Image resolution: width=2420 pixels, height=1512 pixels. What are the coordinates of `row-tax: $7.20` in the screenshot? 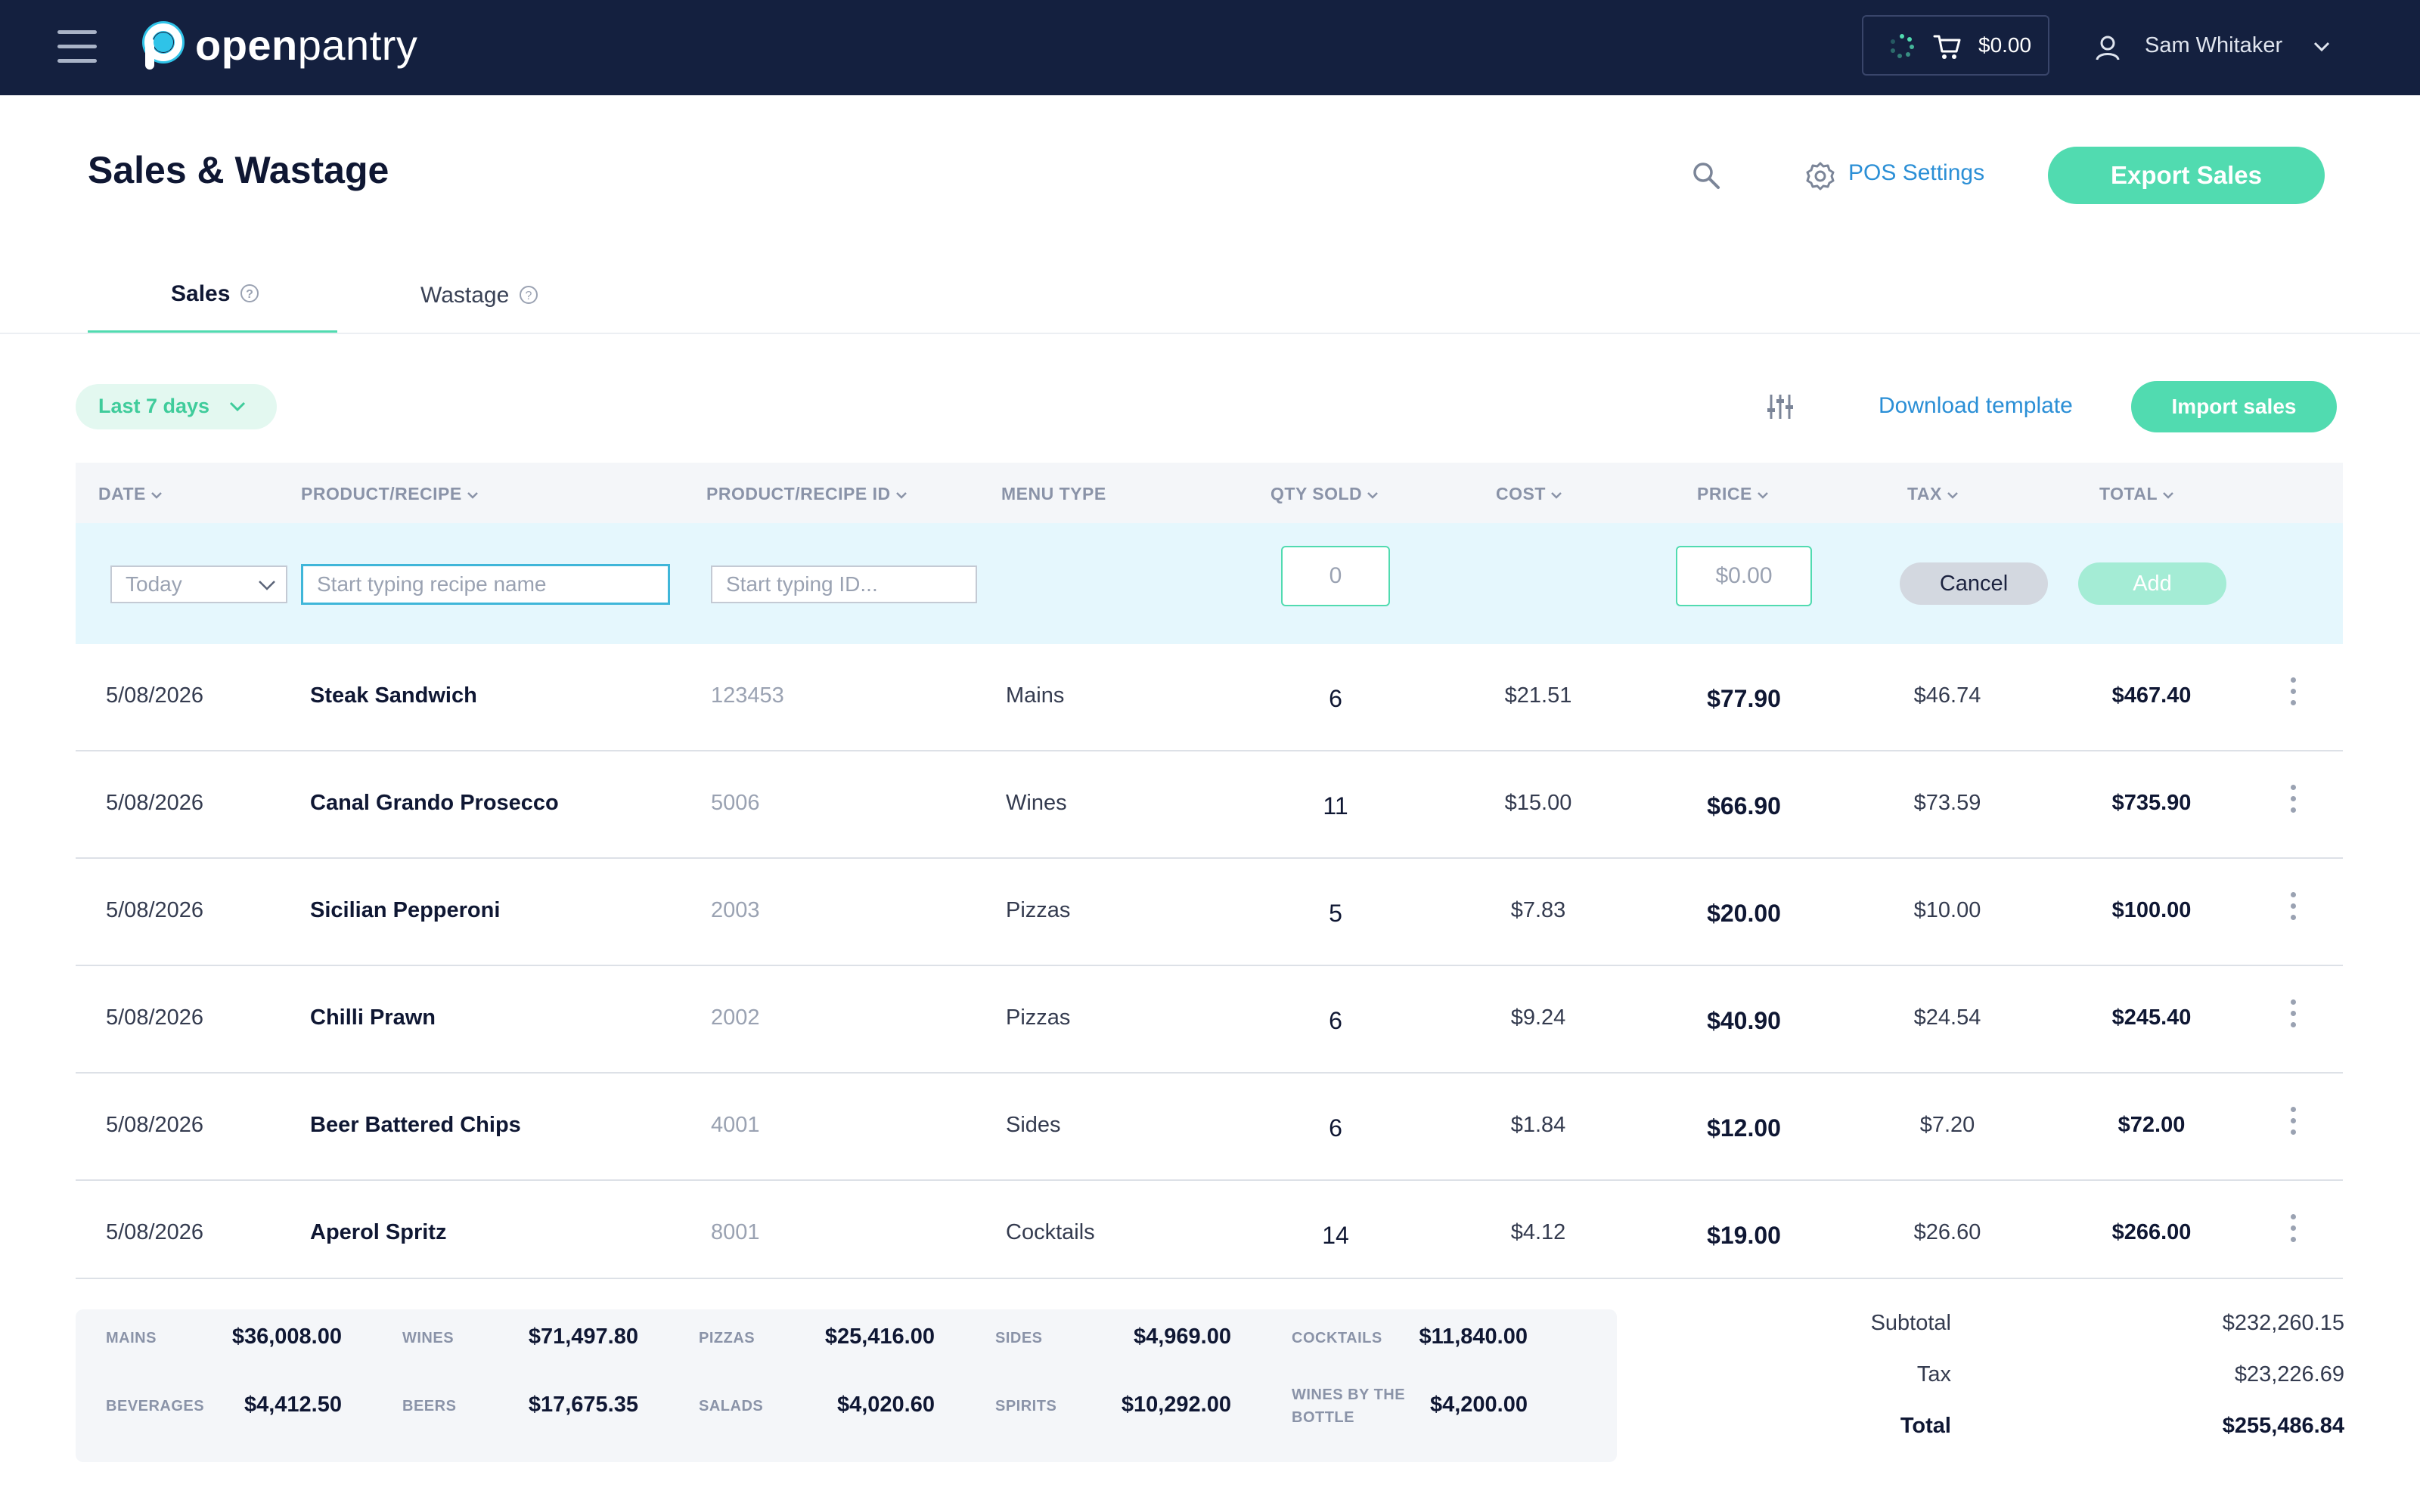 It's located at (1947, 1125).